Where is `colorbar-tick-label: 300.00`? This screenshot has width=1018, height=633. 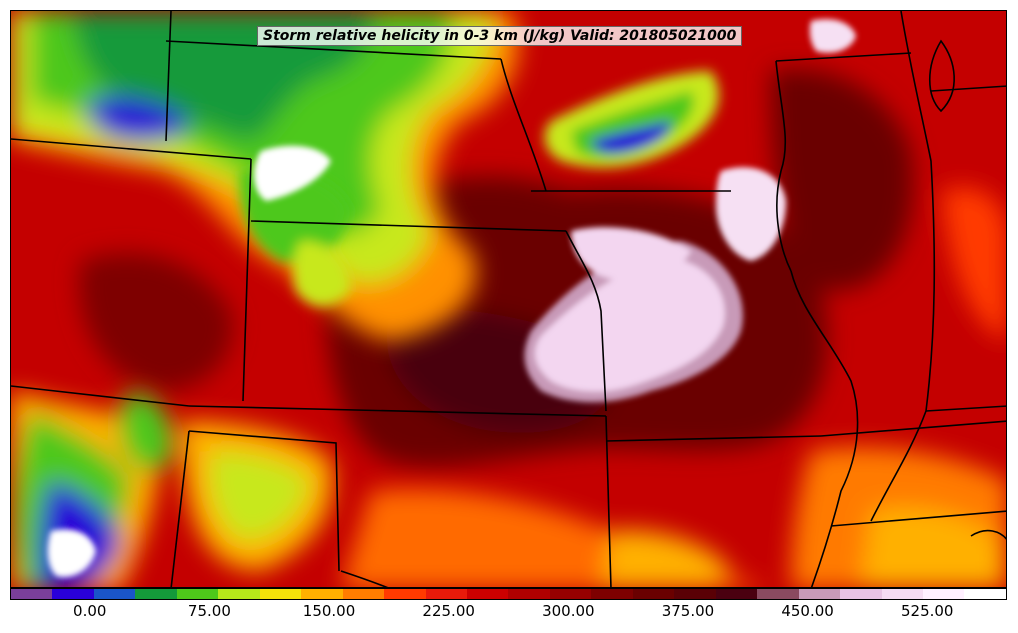 colorbar-tick-label: 300.00 is located at coordinates (568, 611).